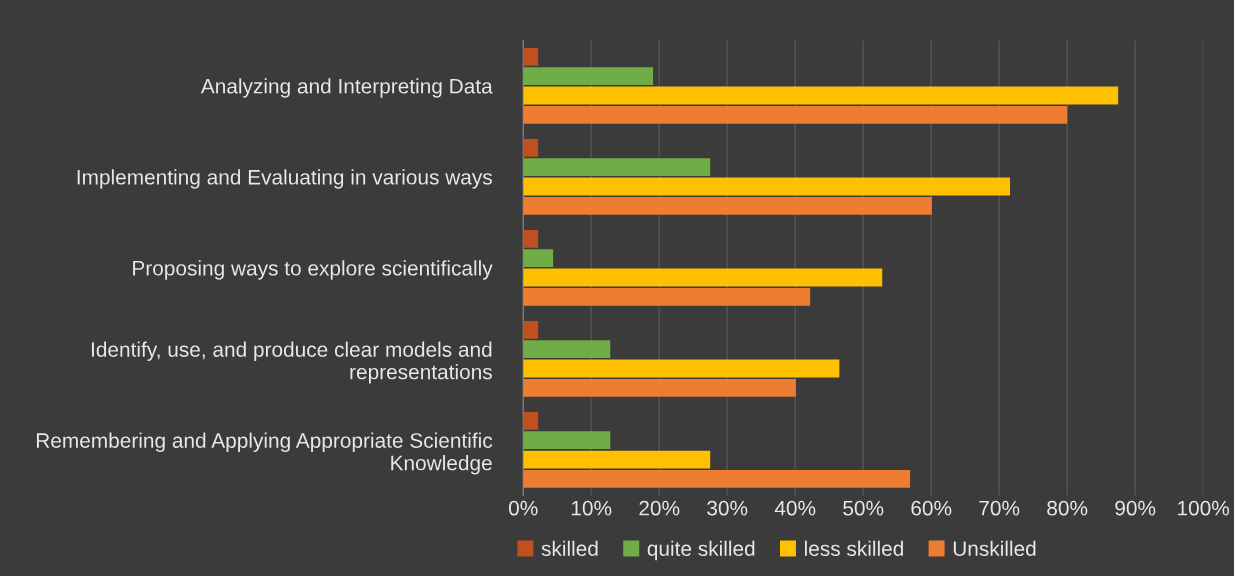  Describe the element at coordinates (264, 453) in the screenshot. I see `y-tick-label: Remembering and Applying Appropriate Scientific Knowledge` at that location.